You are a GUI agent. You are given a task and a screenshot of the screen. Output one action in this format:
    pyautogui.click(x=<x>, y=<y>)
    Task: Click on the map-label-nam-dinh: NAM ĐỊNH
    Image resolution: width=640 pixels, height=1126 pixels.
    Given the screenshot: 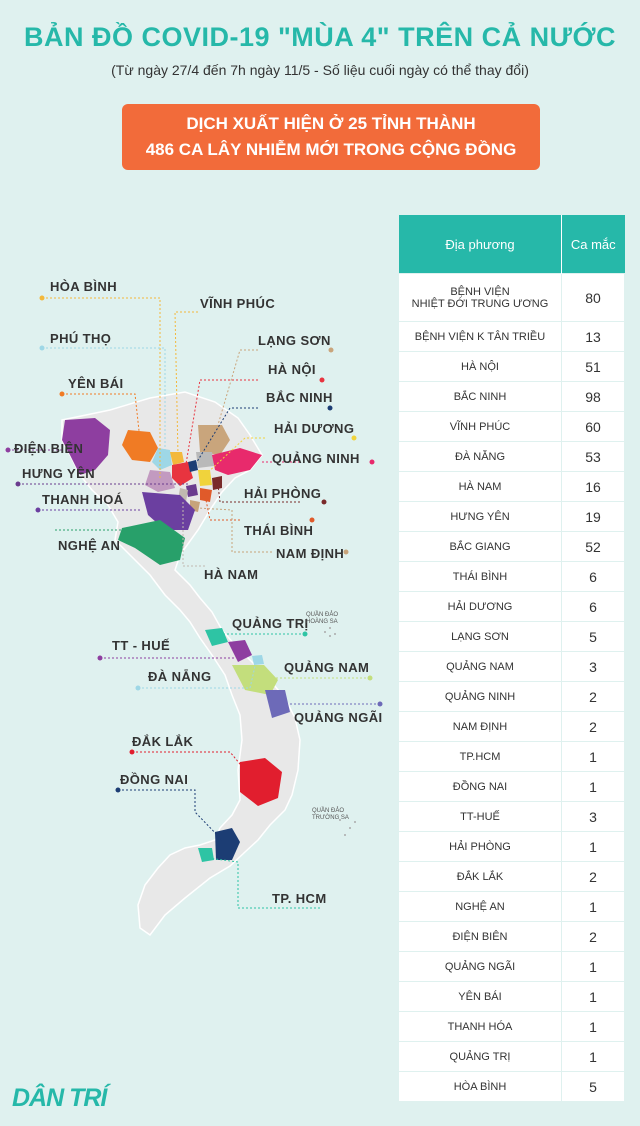 What is the action you would take?
    pyautogui.click(x=310, y=553)
    